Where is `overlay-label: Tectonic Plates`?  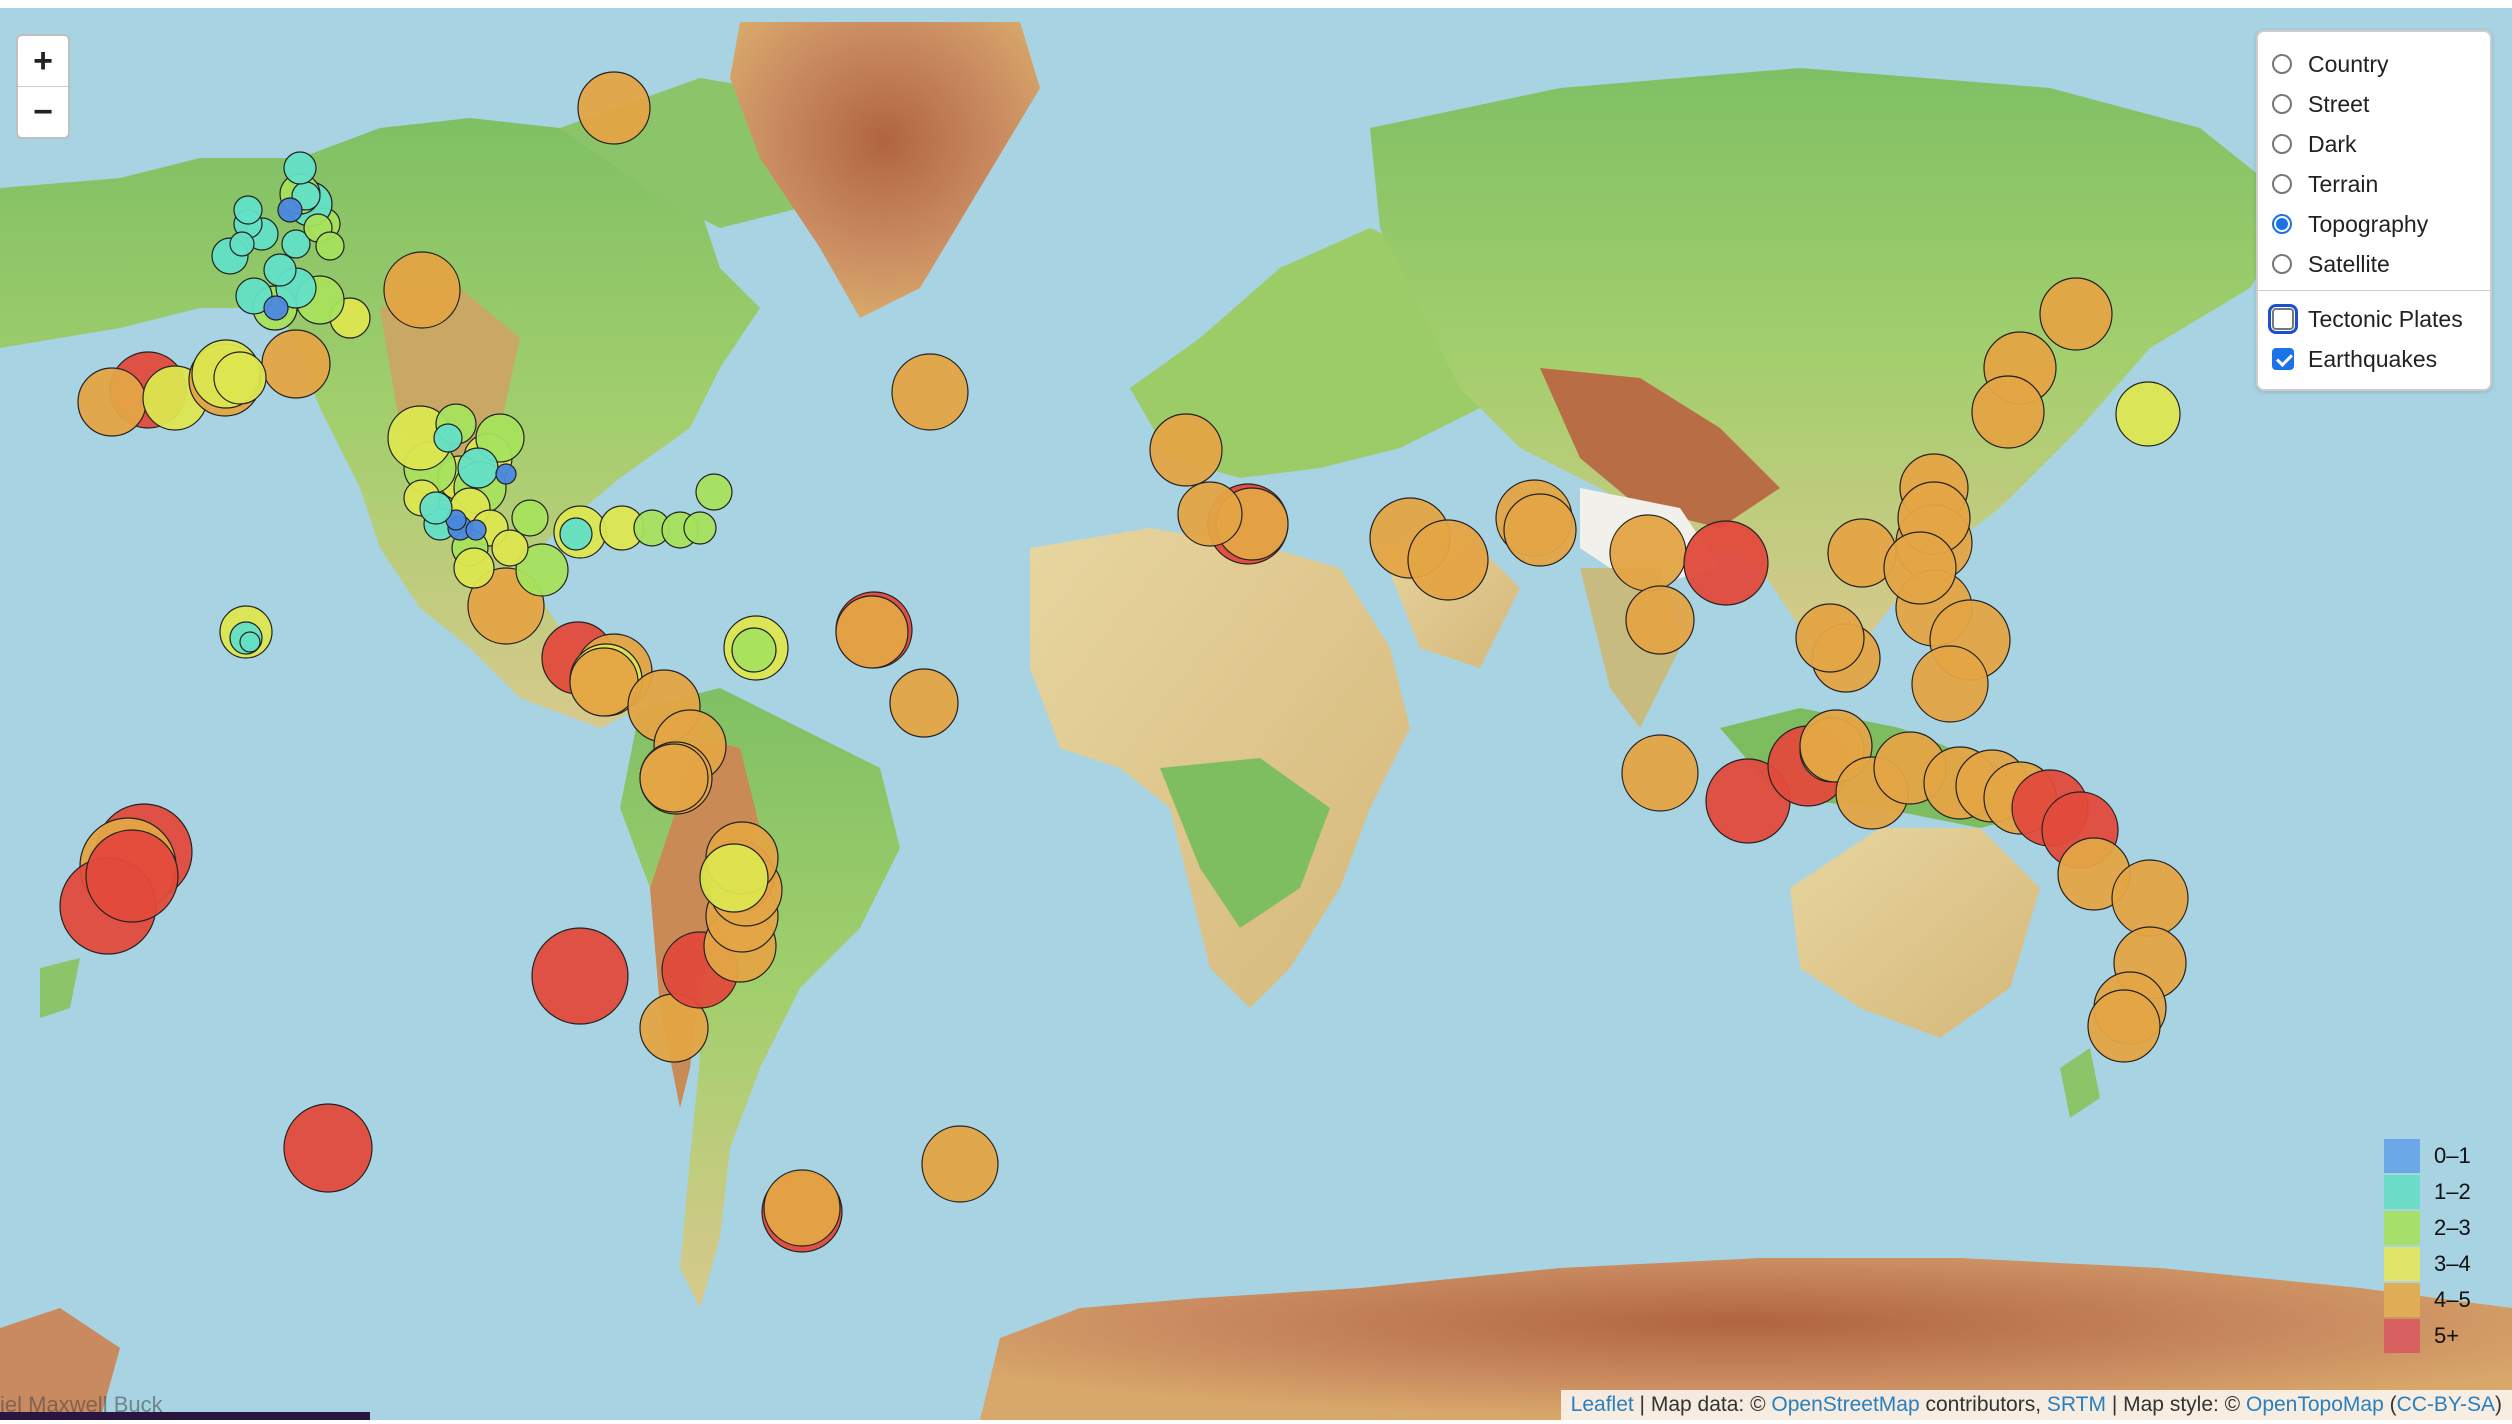 overlay-label: Tectonic Plates is located at coordinates (2385, 318).